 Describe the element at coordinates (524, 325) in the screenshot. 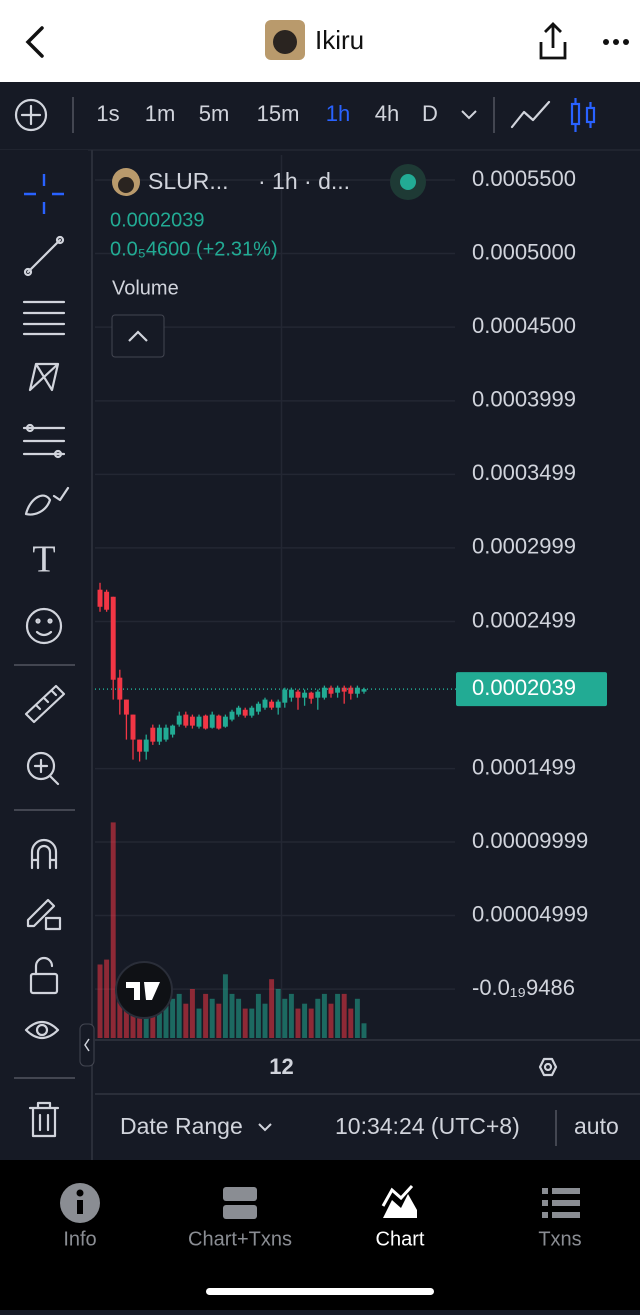

I see `y-tick-label: 0.0004500` at that location.